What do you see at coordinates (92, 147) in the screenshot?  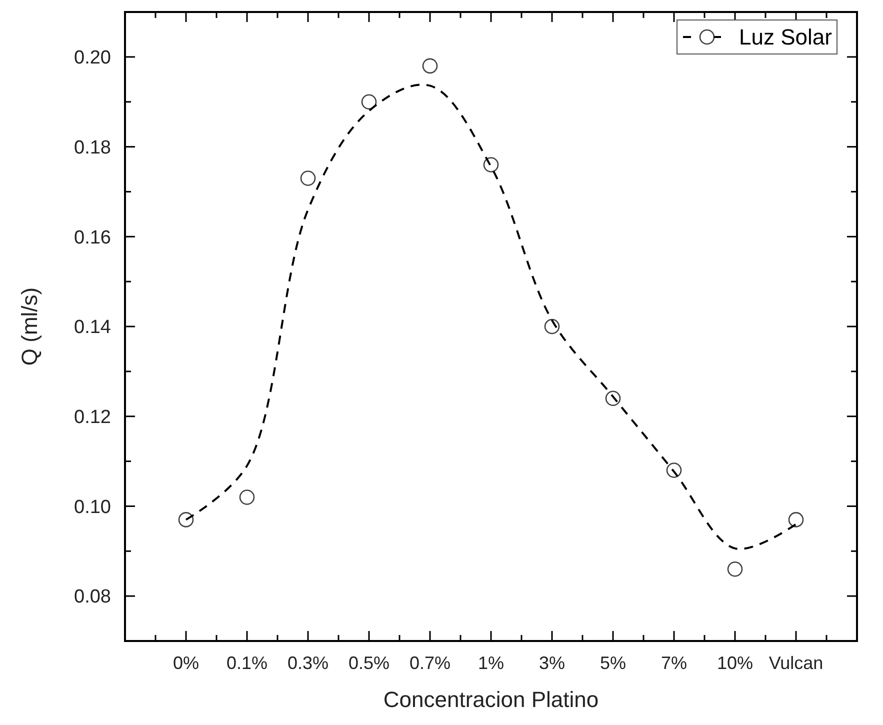 I see `y-tick-label: 0.18` at bounding box center [92, 147].